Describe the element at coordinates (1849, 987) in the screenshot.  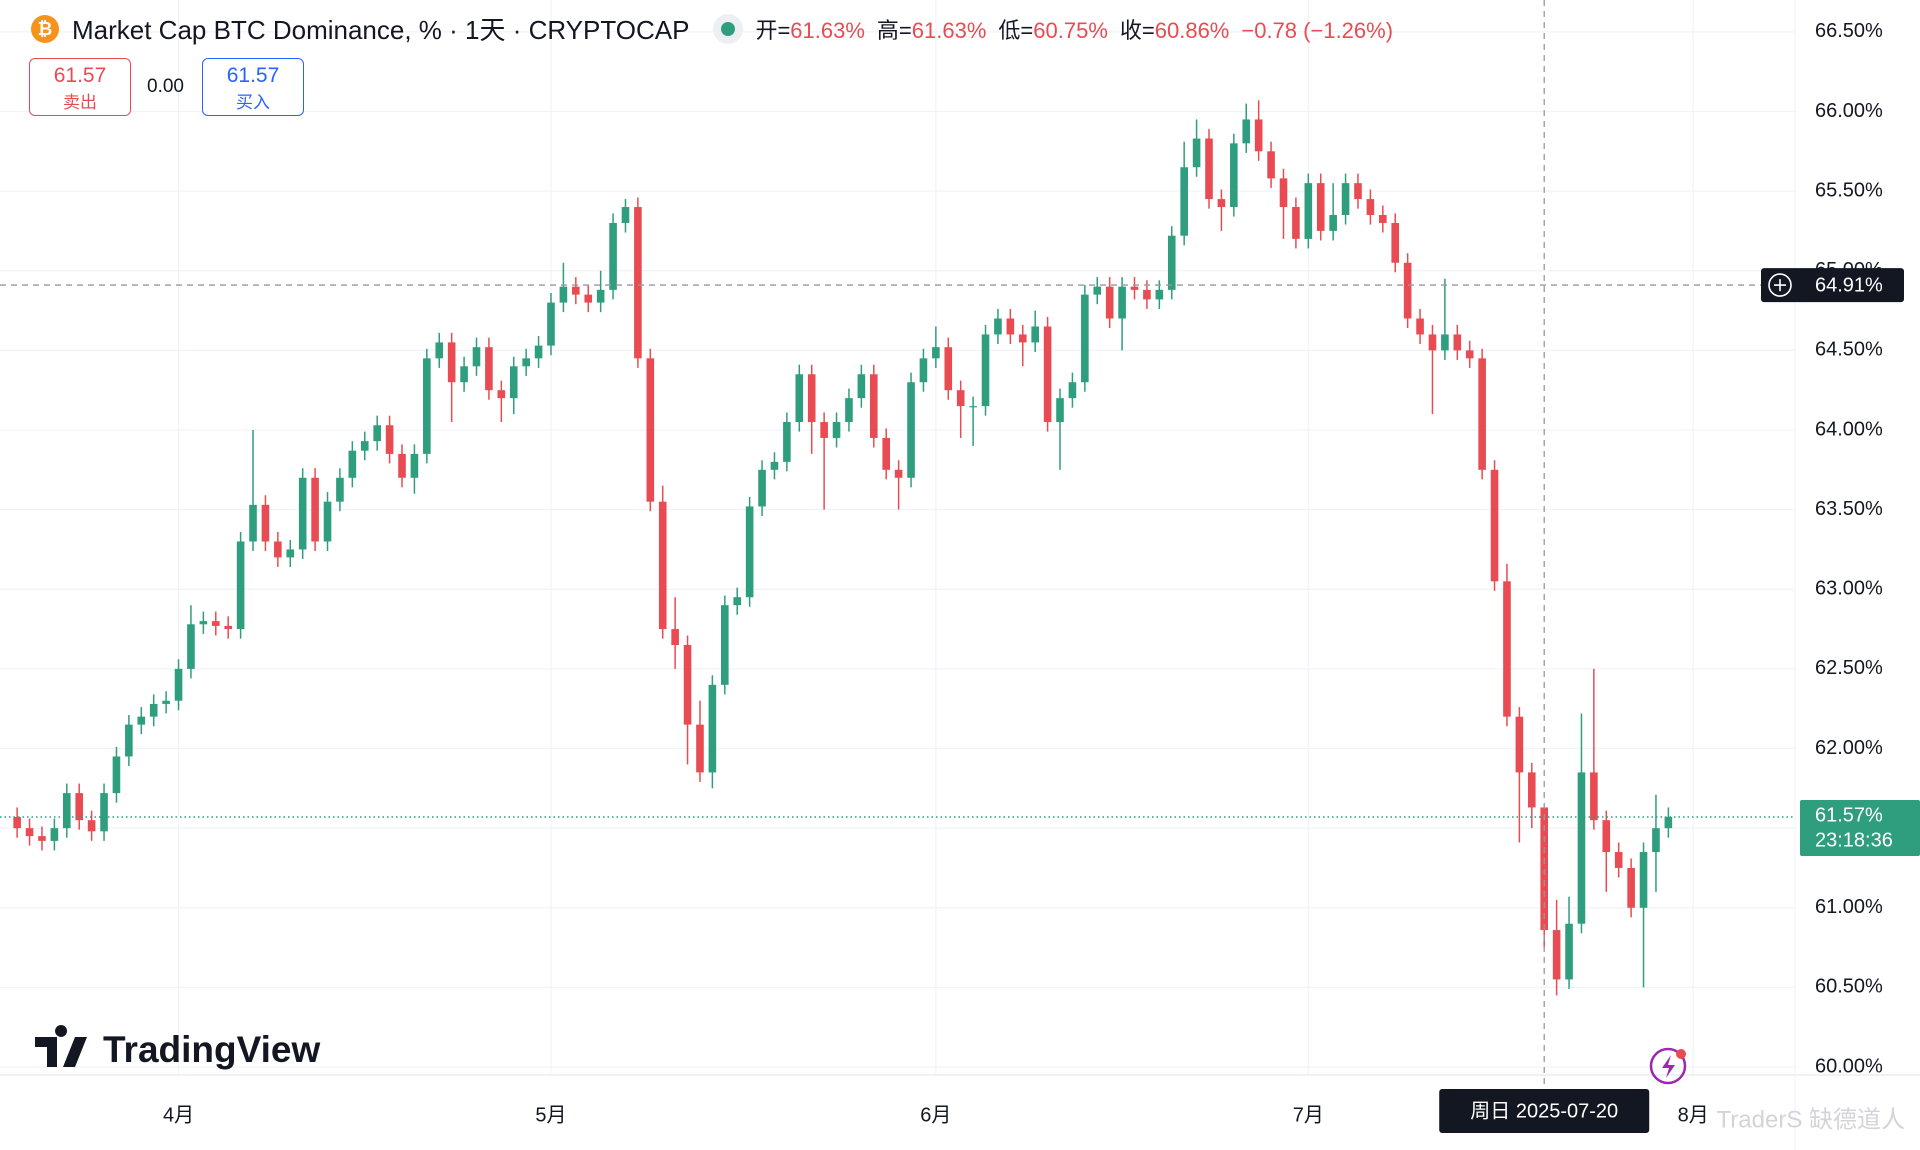
I see `y-tick-label: 60.50%` at that location.